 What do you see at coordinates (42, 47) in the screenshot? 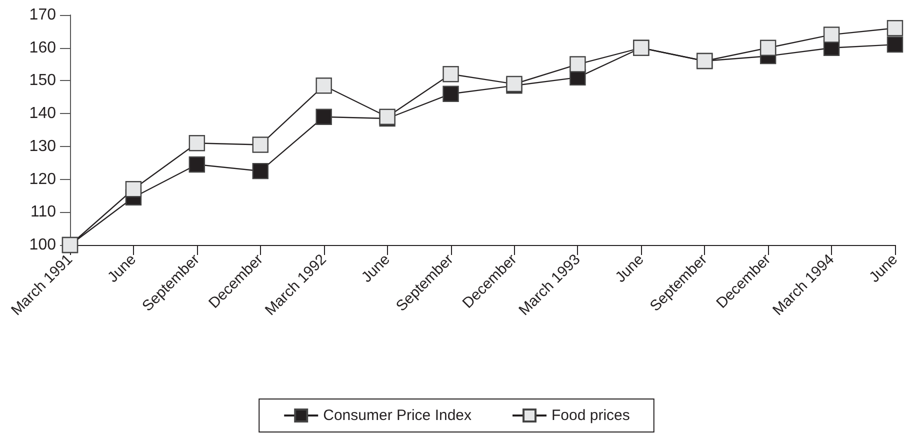
I see `y-tick-label: 160` at bounding box center [42, 47].